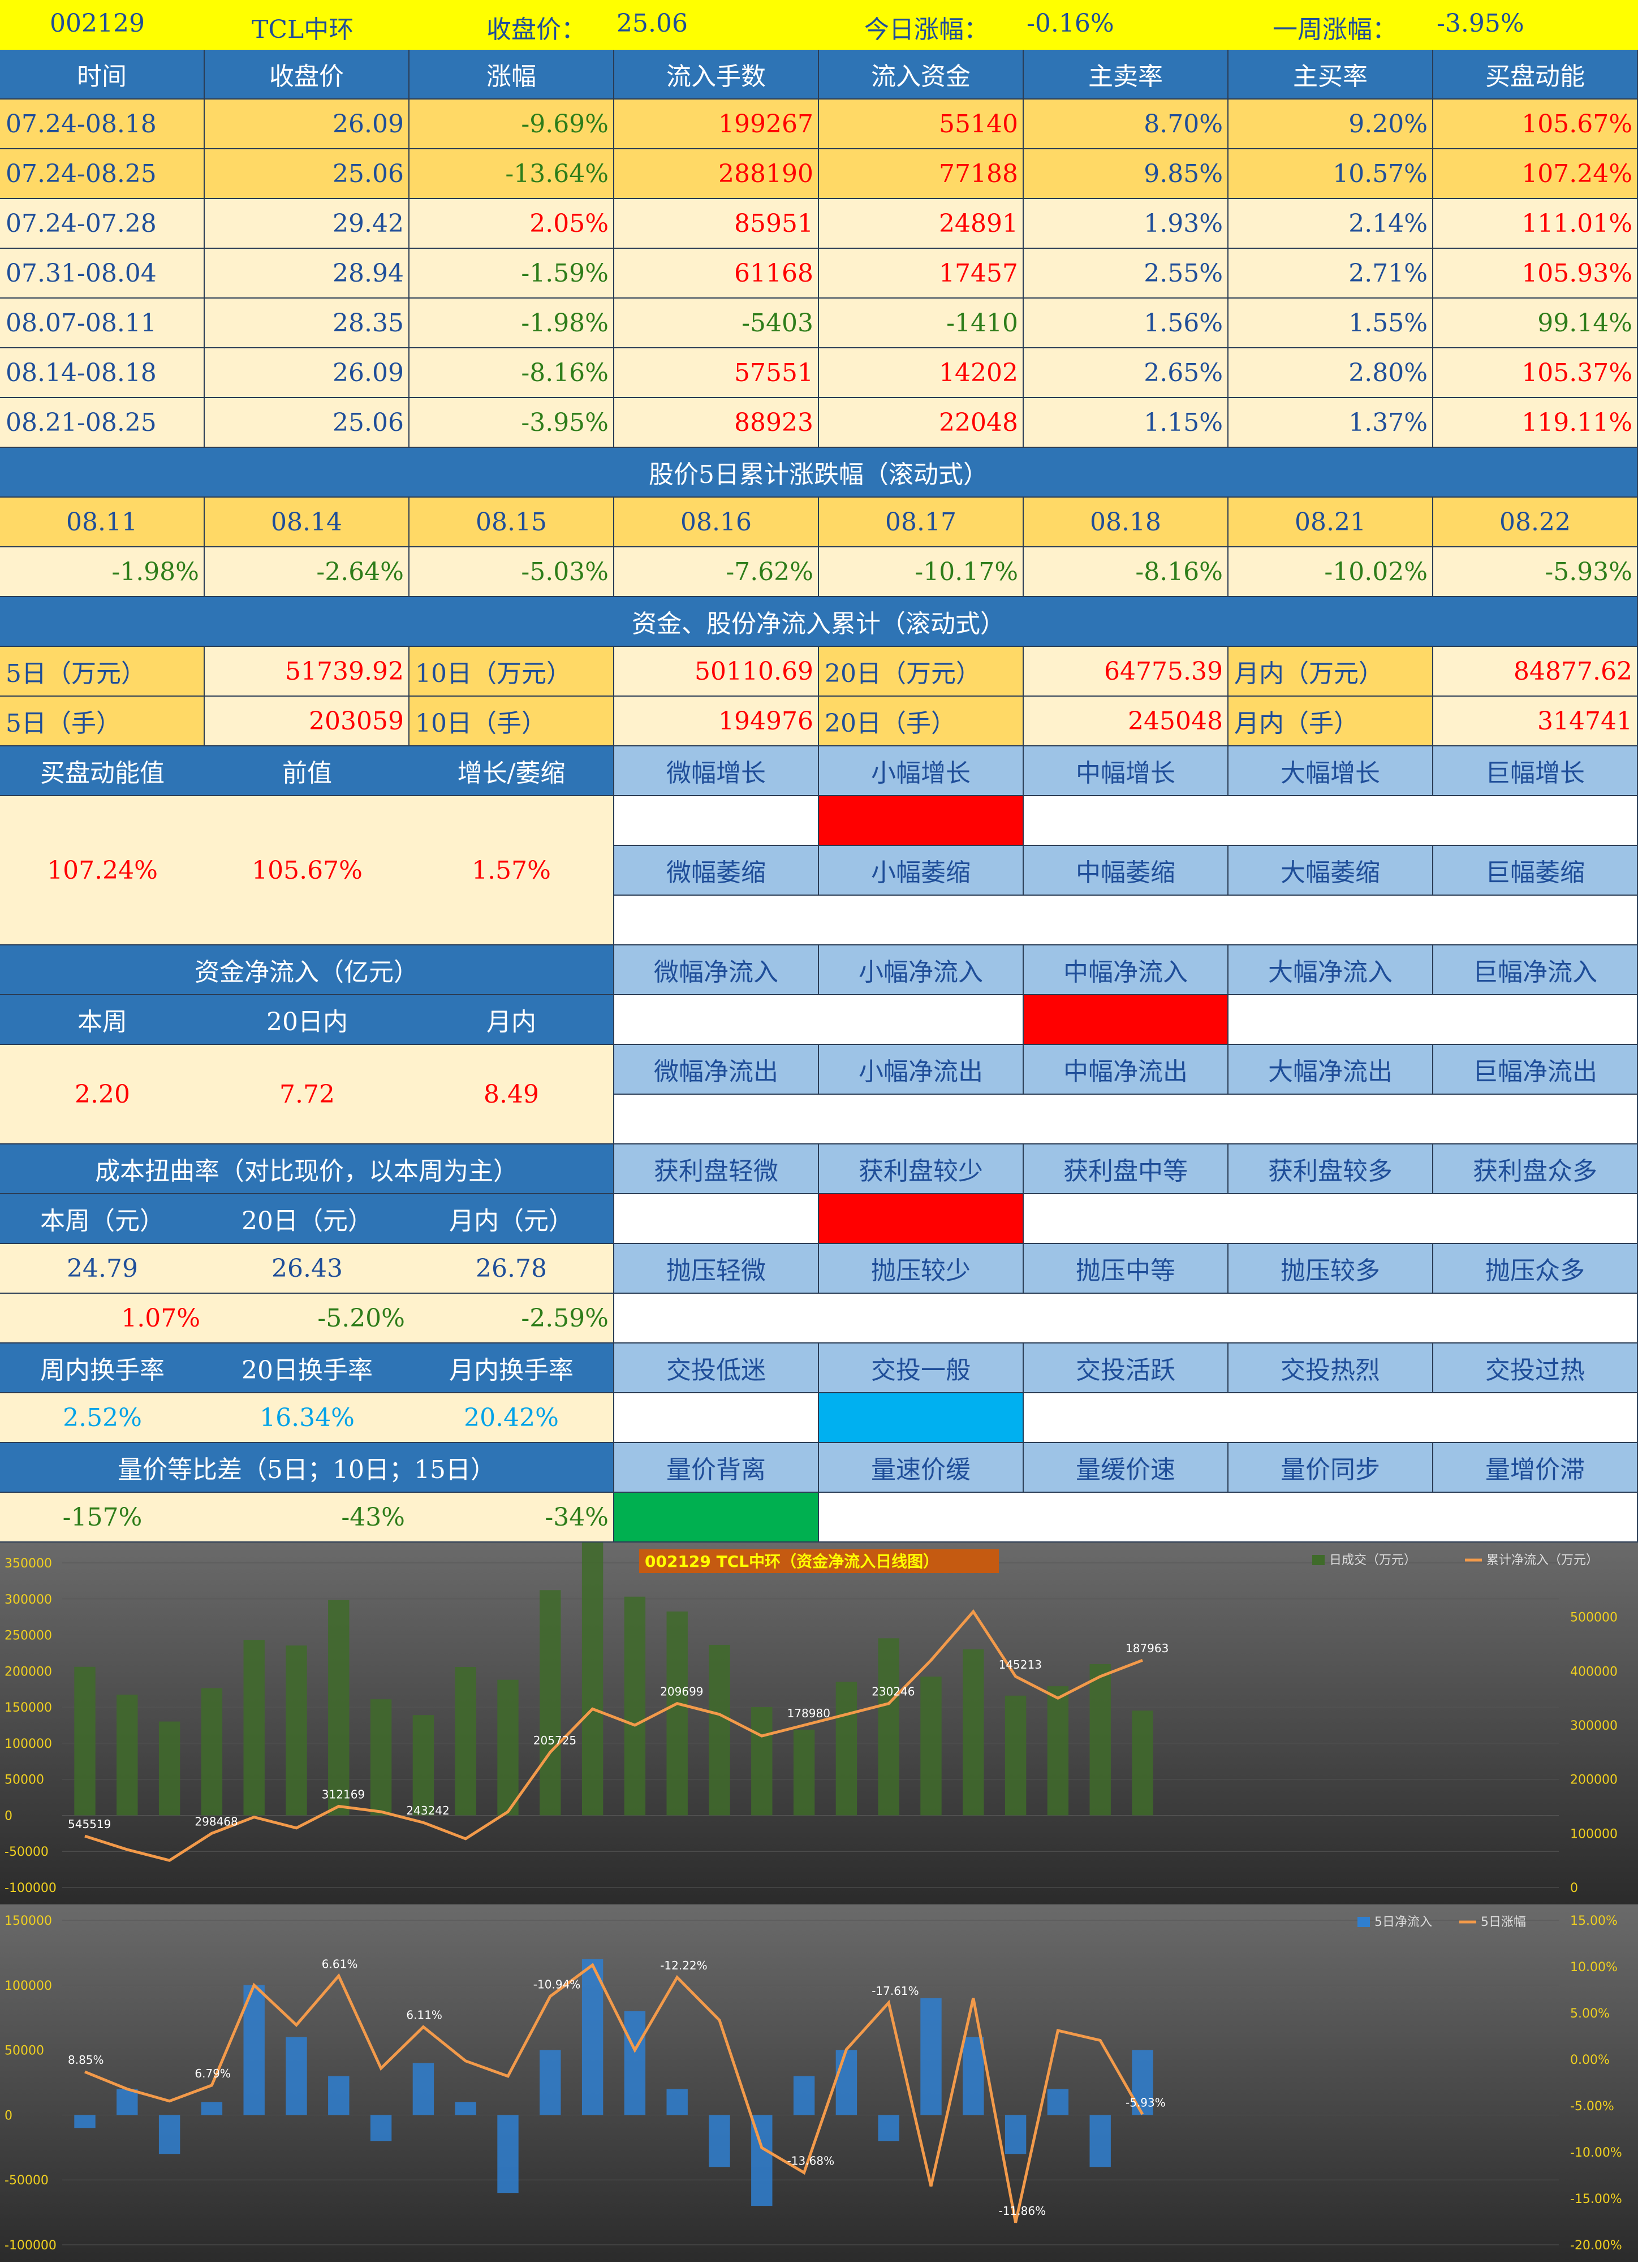  Describe the element at coordinates (1330, 423) in the screenshot. I see `cell-buy-rate: 1.37%` at that location.